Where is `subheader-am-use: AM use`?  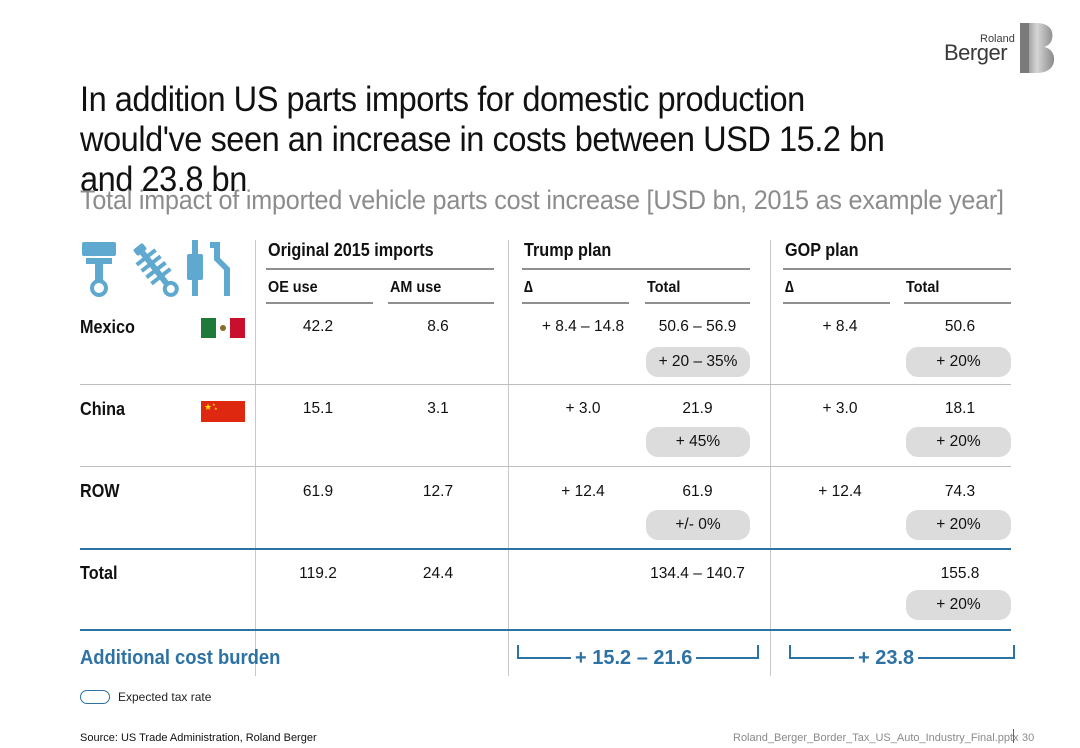 subheader-am-use: AM use is located at coordinates (416, 287).